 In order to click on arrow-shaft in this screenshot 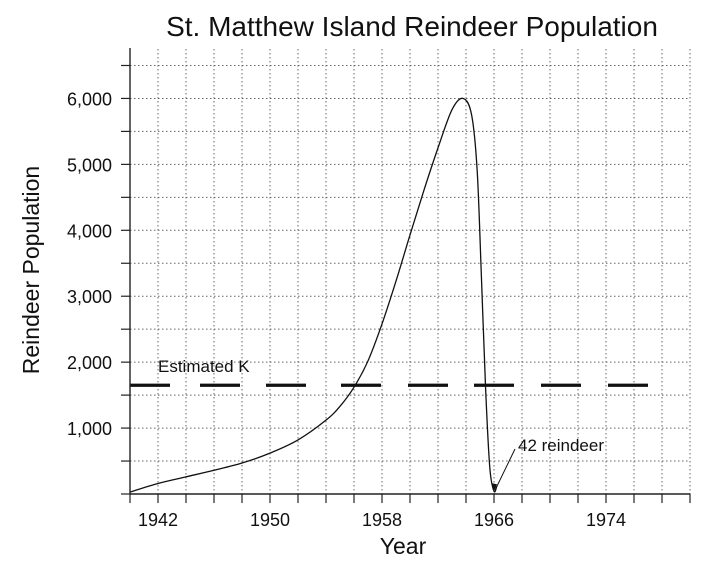, I will do `click(505, 469)`.